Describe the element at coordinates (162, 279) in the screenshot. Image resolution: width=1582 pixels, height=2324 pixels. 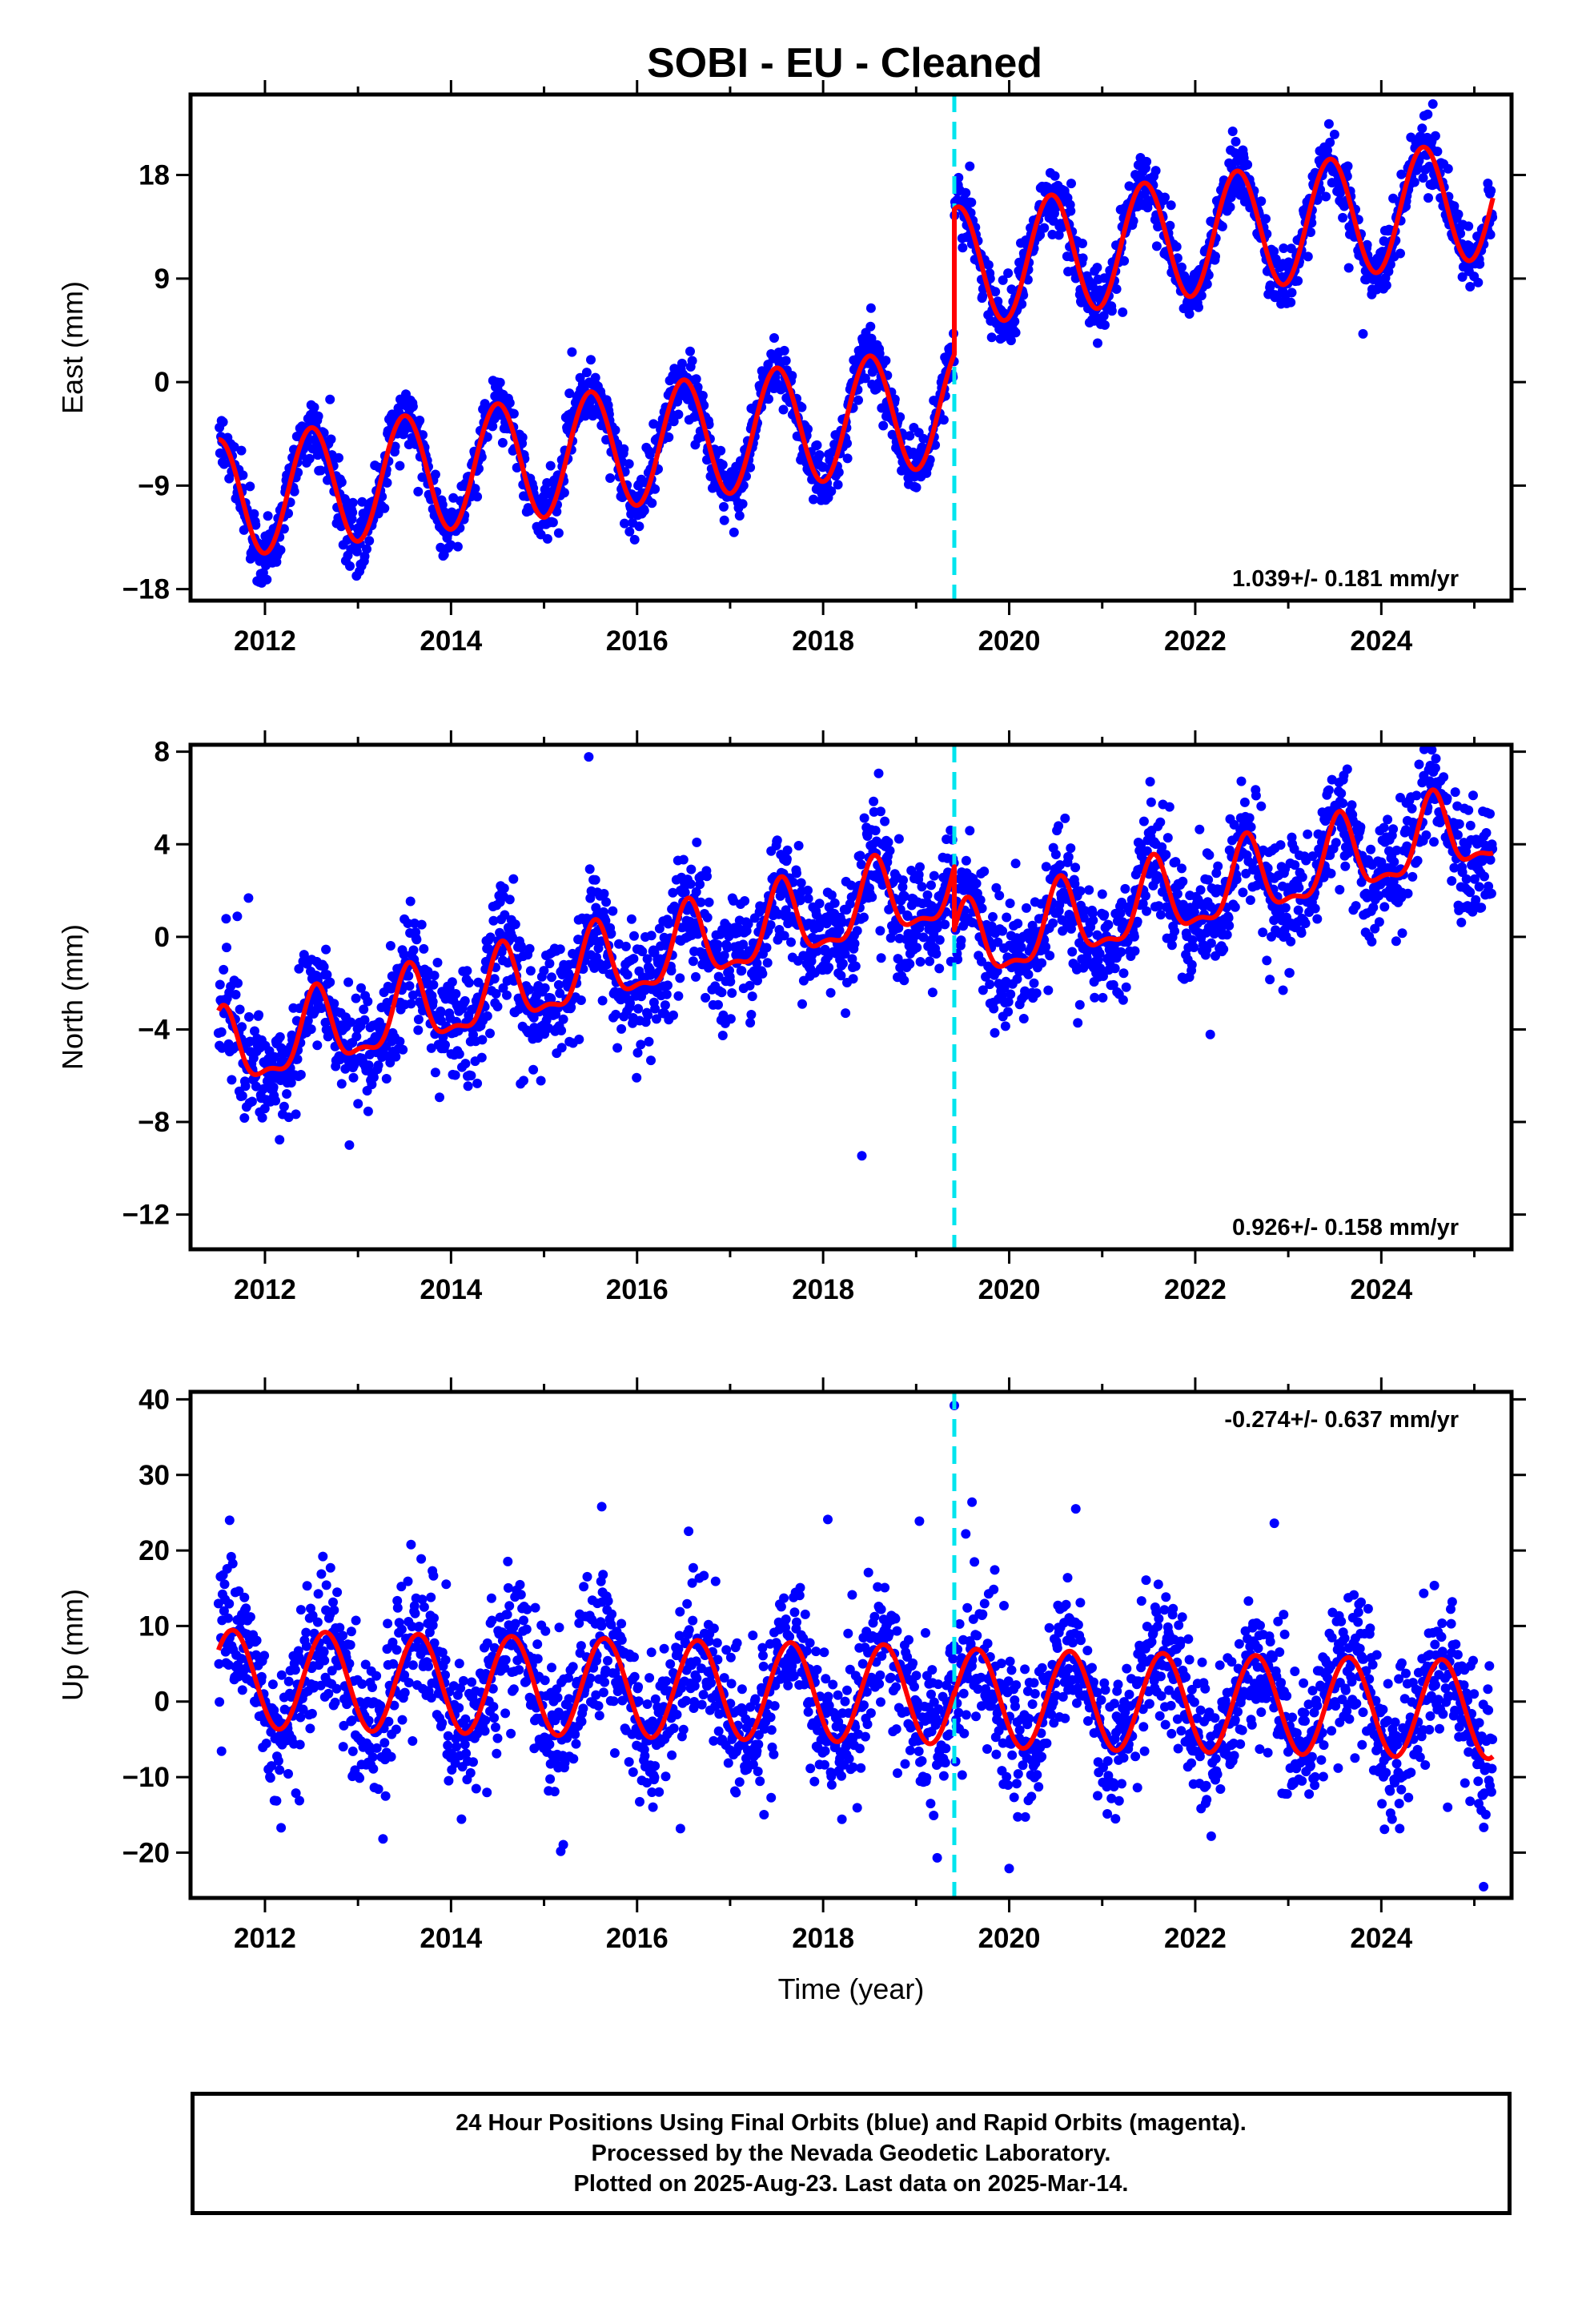
I see `east-y-tick-label: 9` at that location.